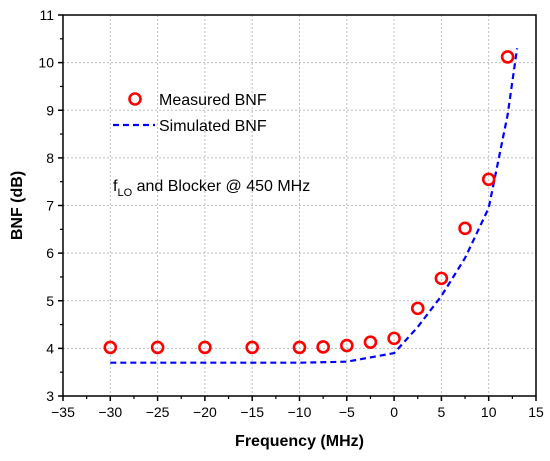  What do you see at coordinates (63, 412) in the screenshot?
I see `x-tick-label: −35` at bounding box center [63, 412].